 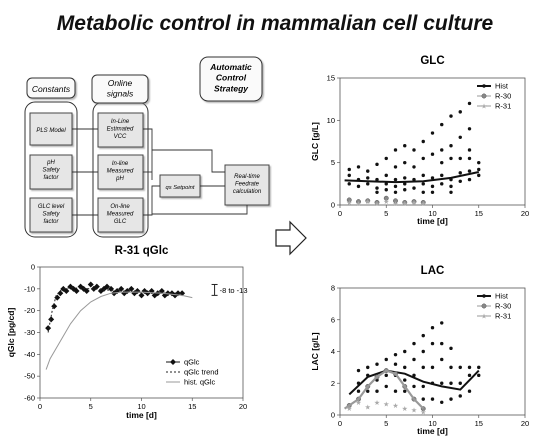 I want to click on online-header: Online signals, so click(x=120, y=88).